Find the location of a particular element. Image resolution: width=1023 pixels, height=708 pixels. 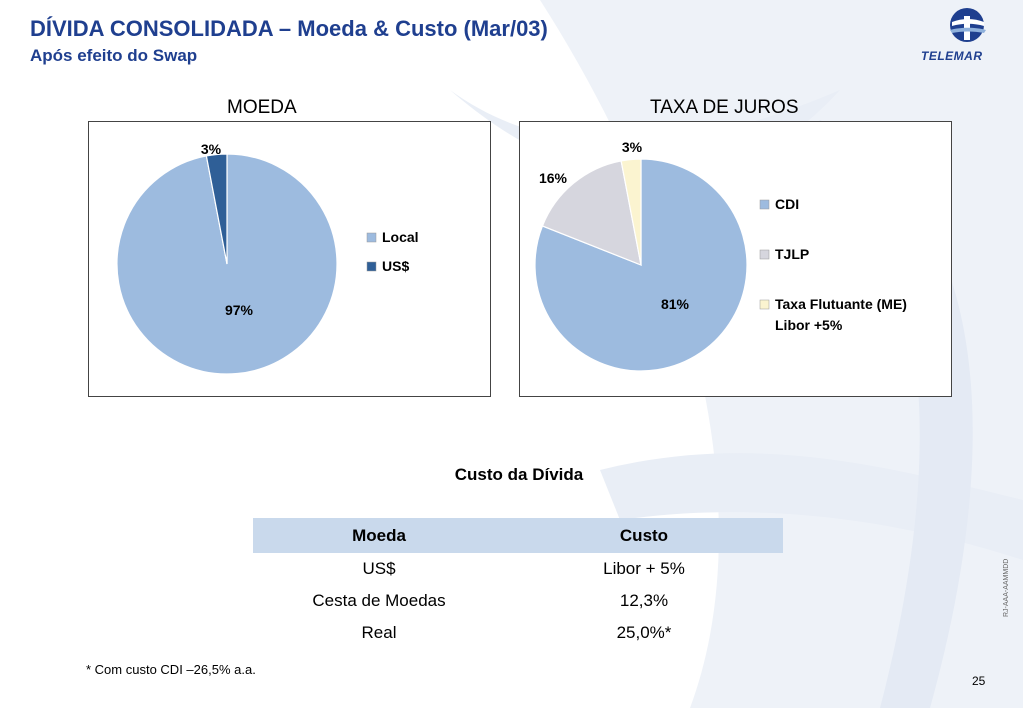

legend-label-taxa-flutuante-me-libor-5: Libor +5% is located at coordinates (809, 325).